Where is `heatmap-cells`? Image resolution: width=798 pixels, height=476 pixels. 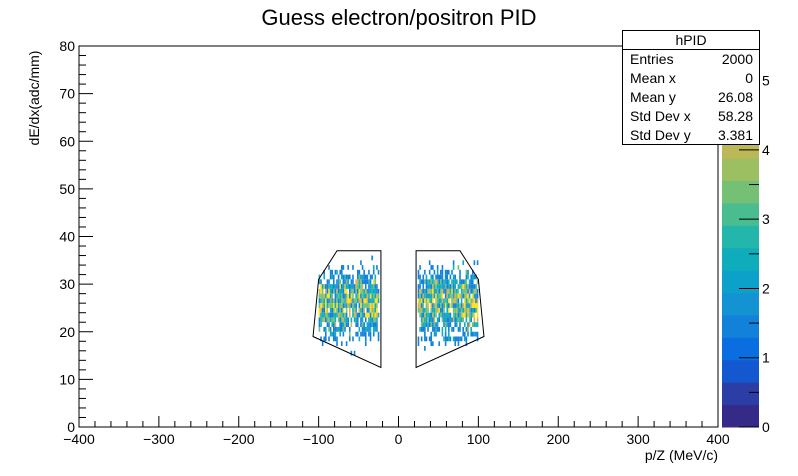 heatmap-cells is located at coordinates (398, 305).